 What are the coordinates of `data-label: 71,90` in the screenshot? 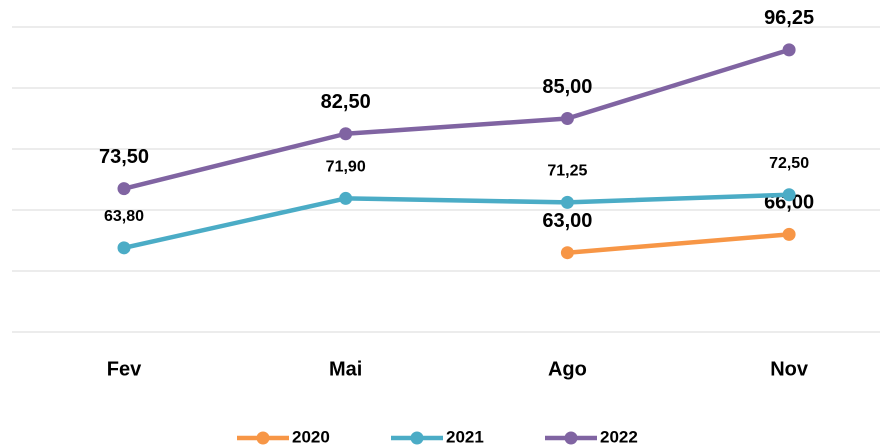 It's located at (346, 167).